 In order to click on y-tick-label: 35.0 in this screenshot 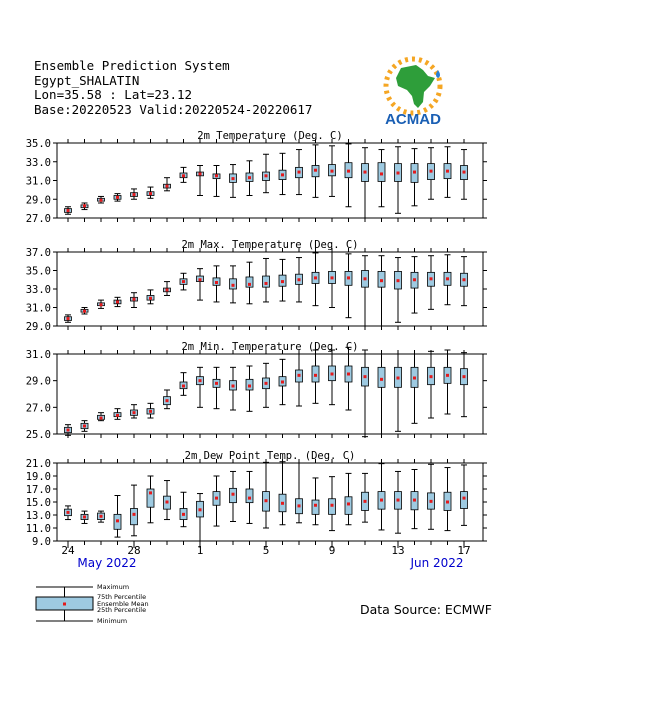, I will do `click(38, 272)`.